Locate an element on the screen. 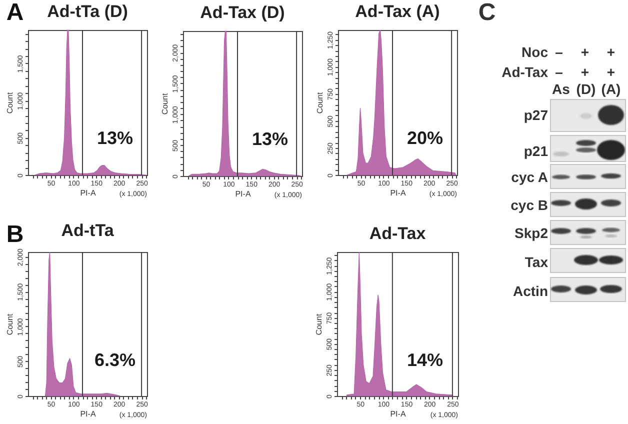 Image resolution: width=628 pixels, height=424 pixels. chart-title: Ad-tTa is located at coordinates (87, 230).